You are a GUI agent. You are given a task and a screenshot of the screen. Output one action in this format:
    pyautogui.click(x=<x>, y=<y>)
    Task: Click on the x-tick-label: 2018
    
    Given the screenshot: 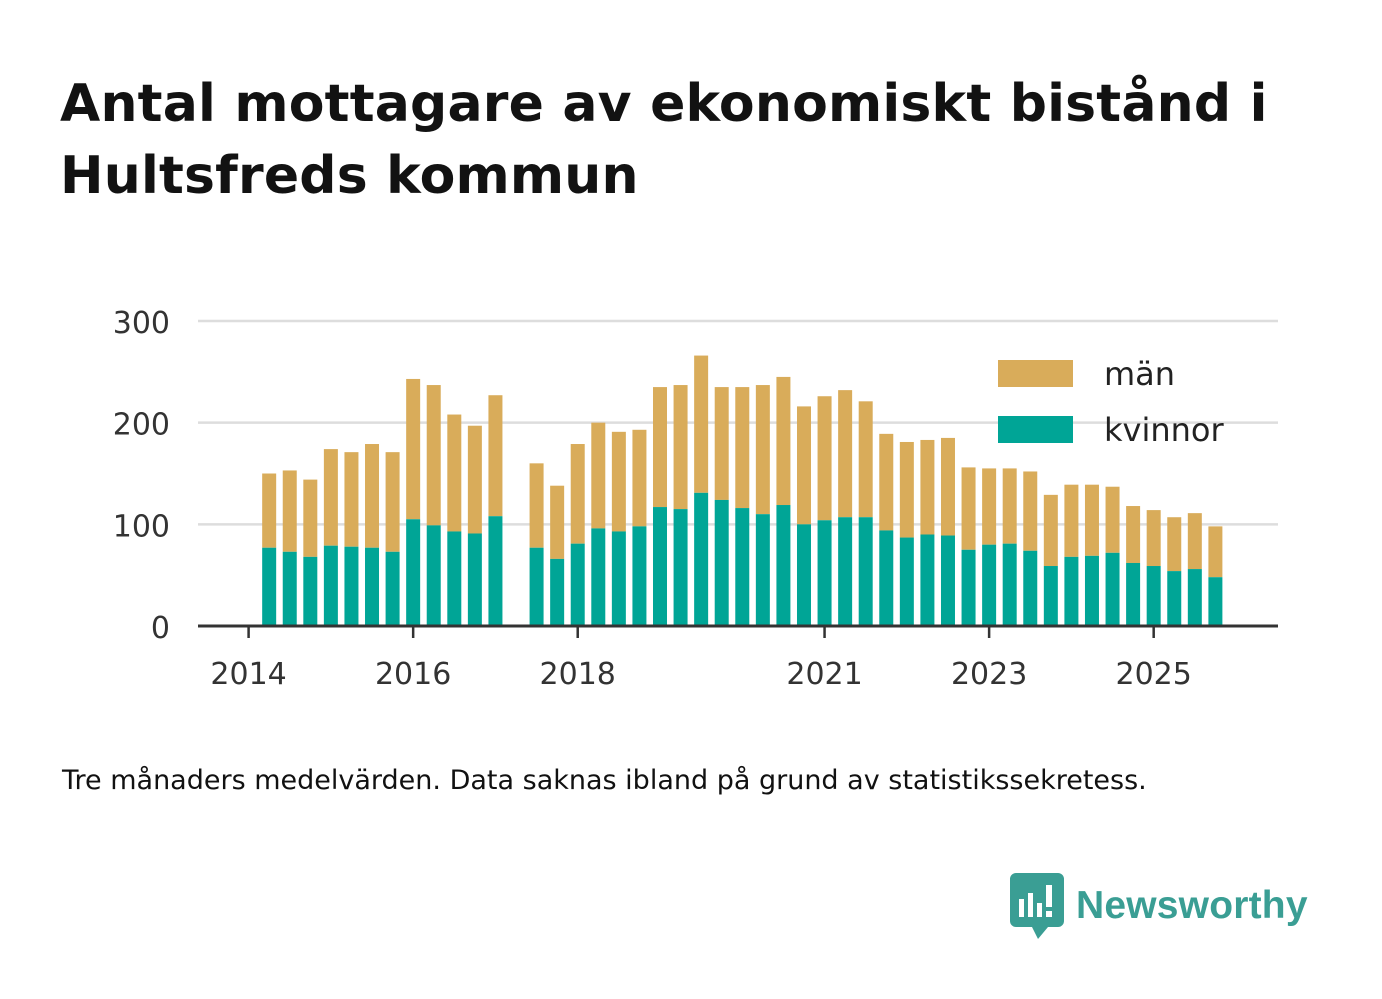 What is the action you would take?
    pyautogui.click(x=578, y=674)
    